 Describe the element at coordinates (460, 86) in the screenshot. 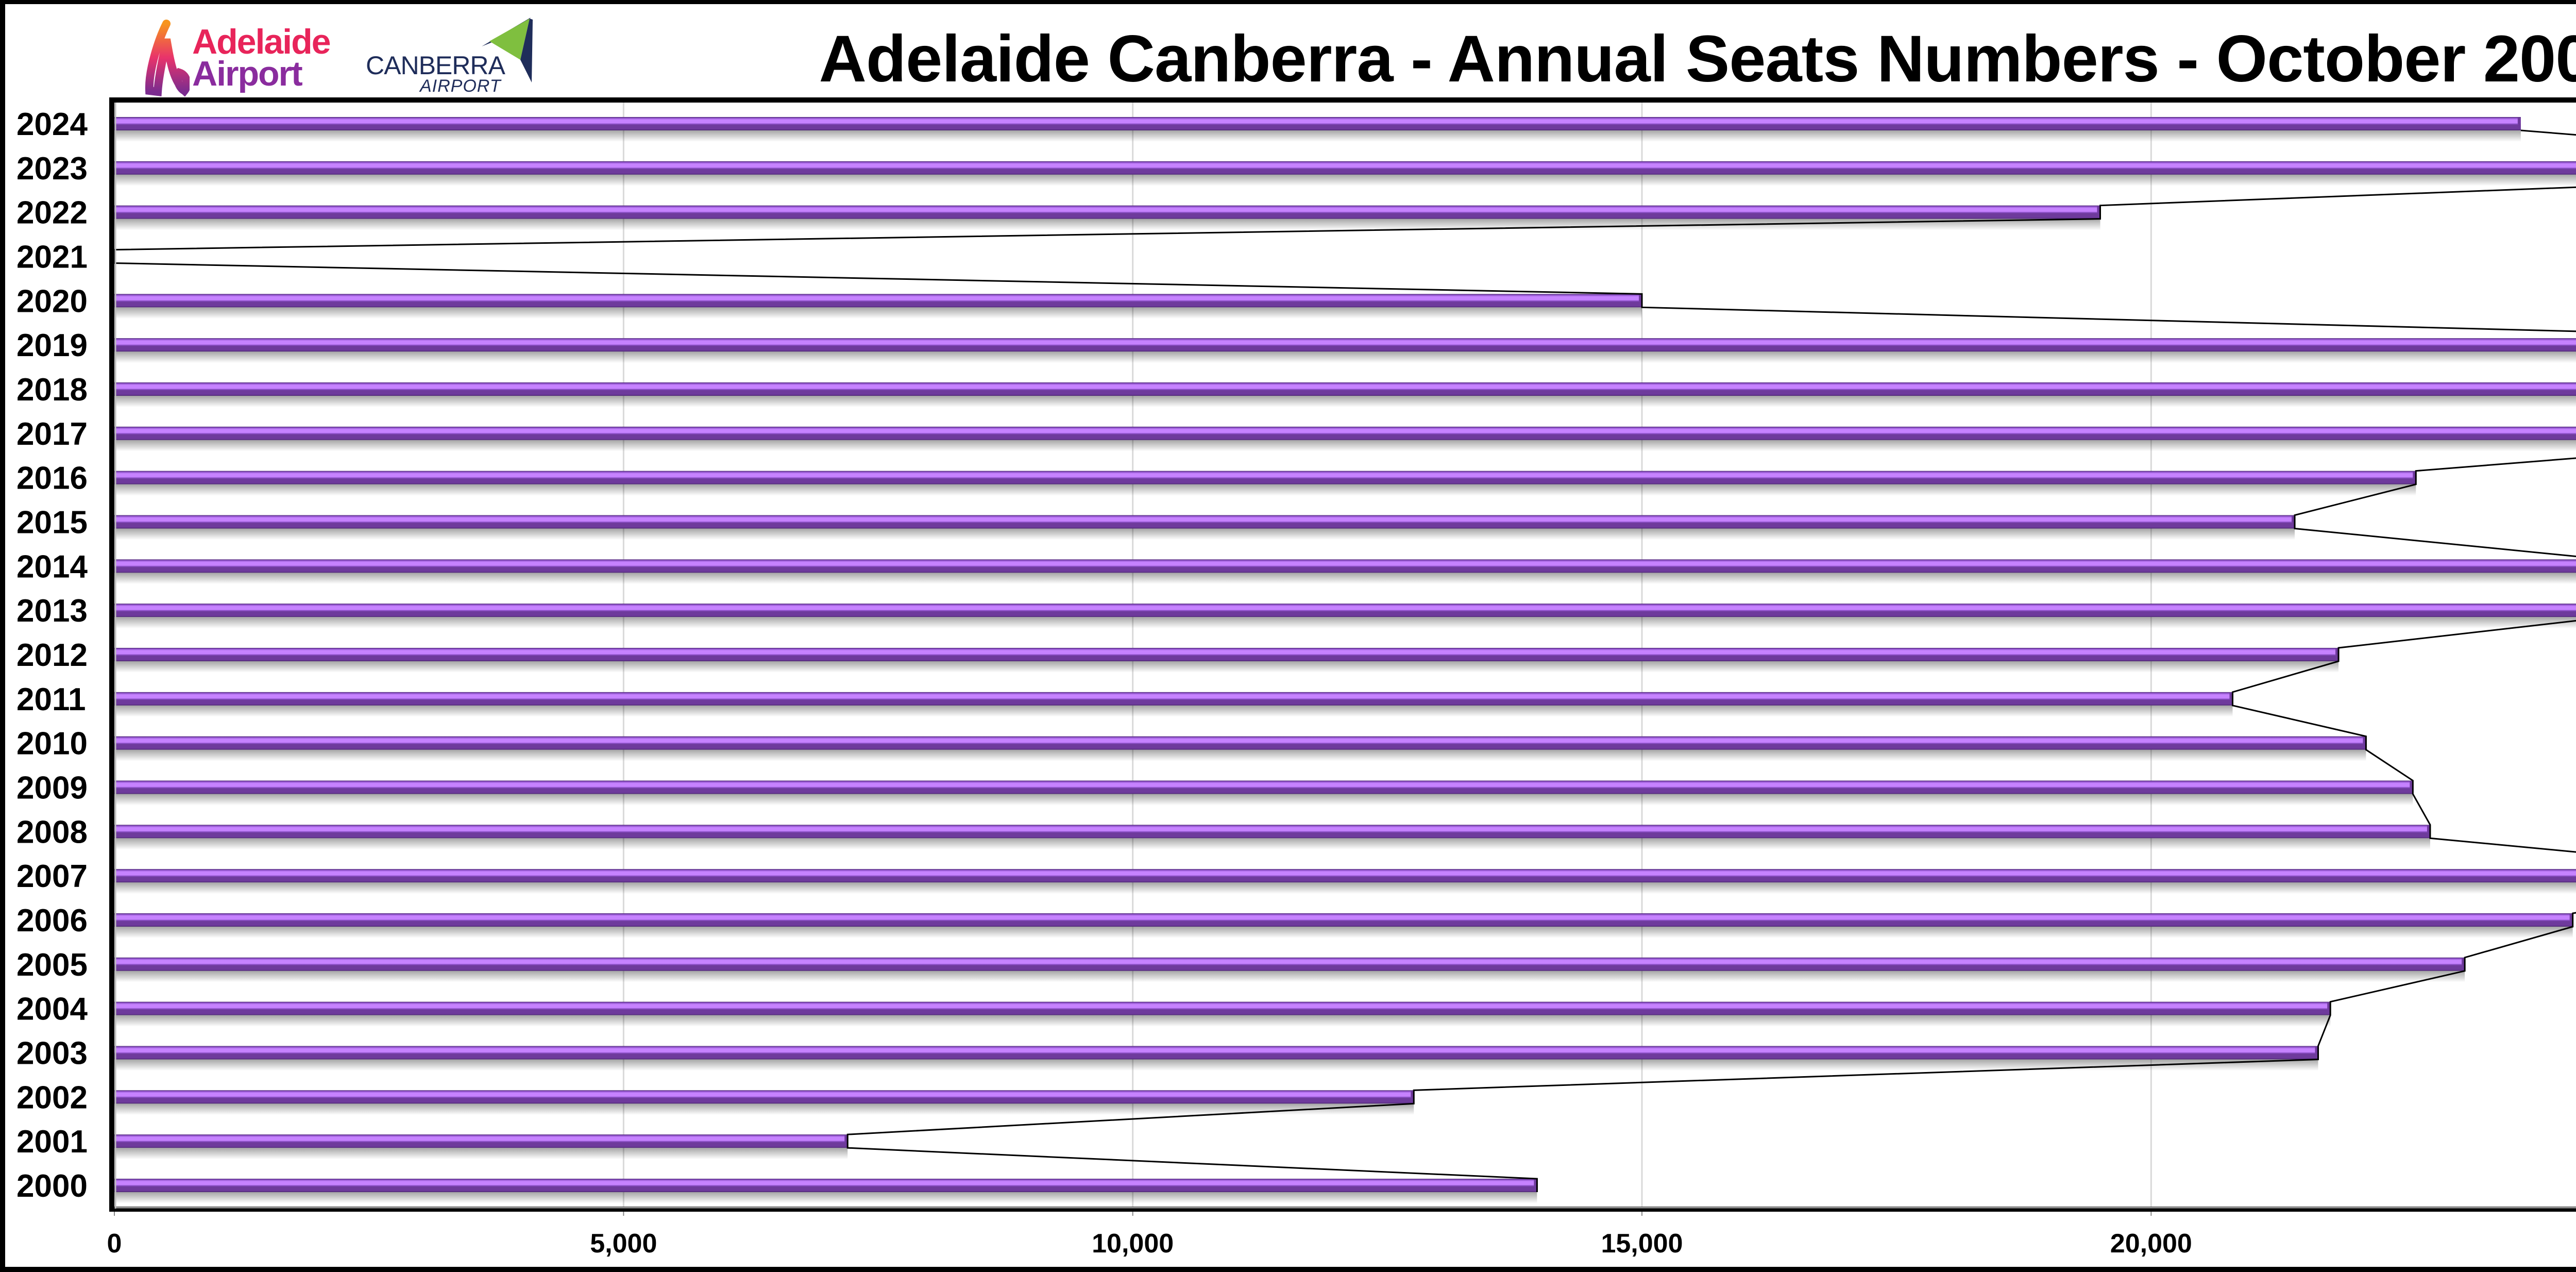

I see `canberra-logo-line2: AIRPORT` at that location.